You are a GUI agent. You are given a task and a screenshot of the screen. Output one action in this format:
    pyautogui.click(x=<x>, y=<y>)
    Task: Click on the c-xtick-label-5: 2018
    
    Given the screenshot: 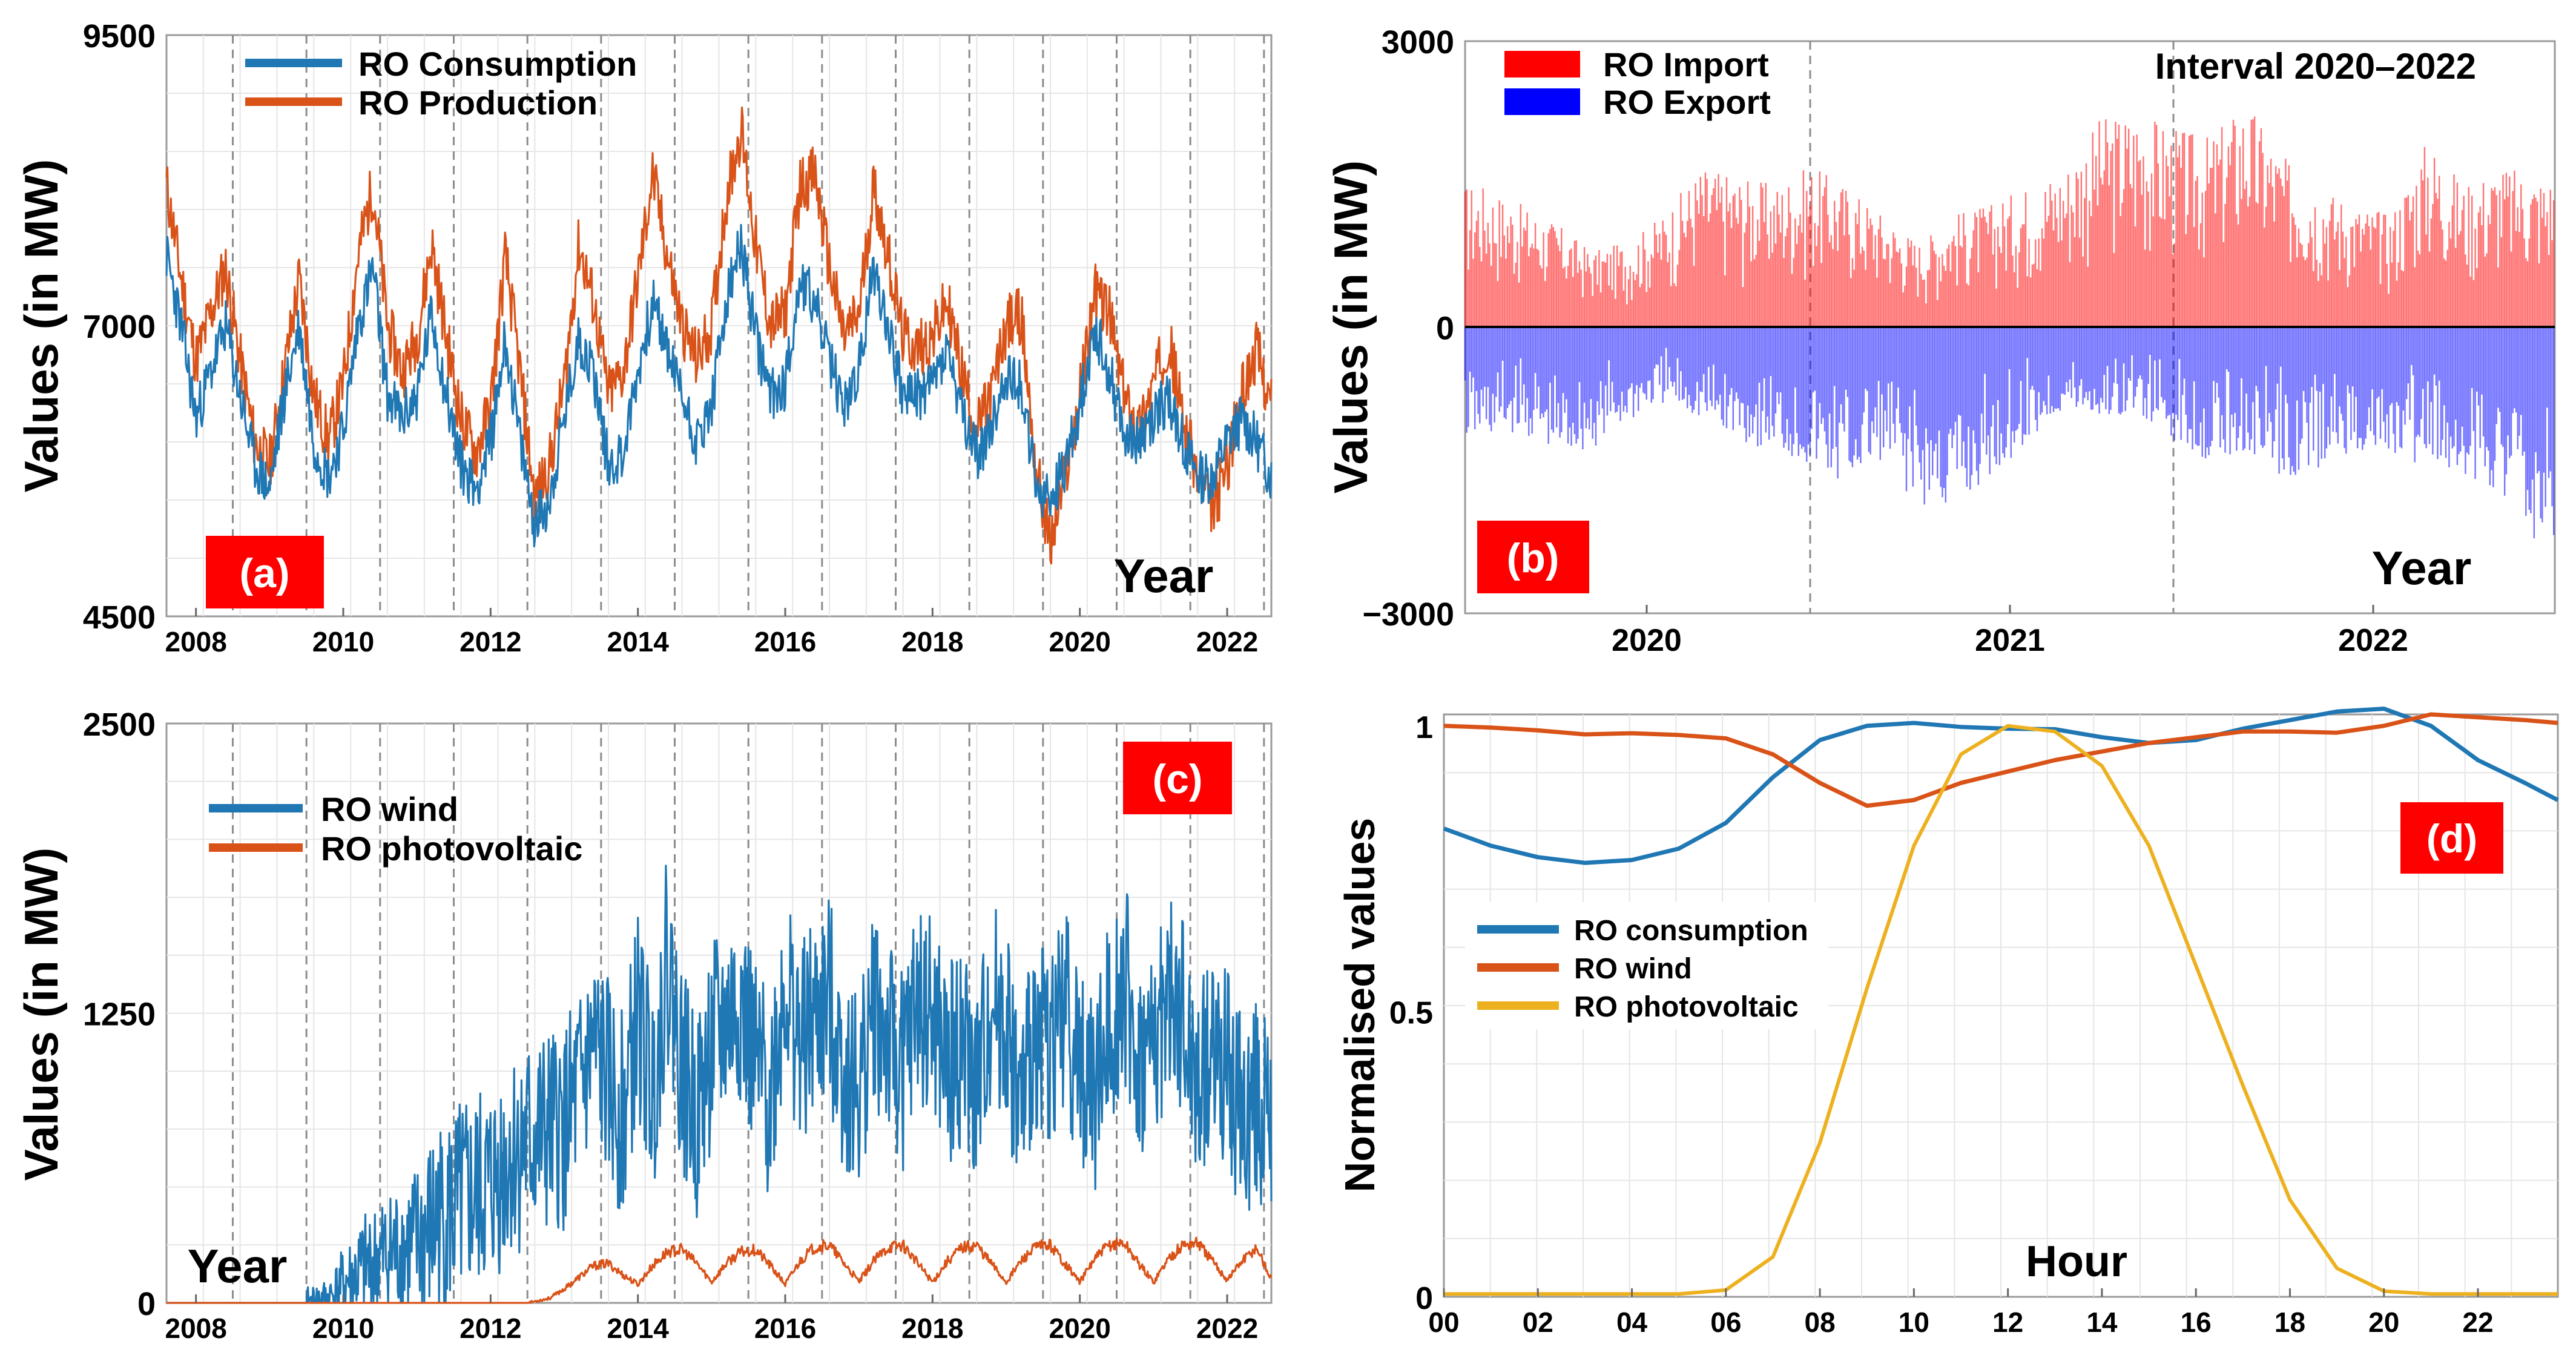 What is the action you would take?
    pyautogui.click(x=932, y=1328)
    